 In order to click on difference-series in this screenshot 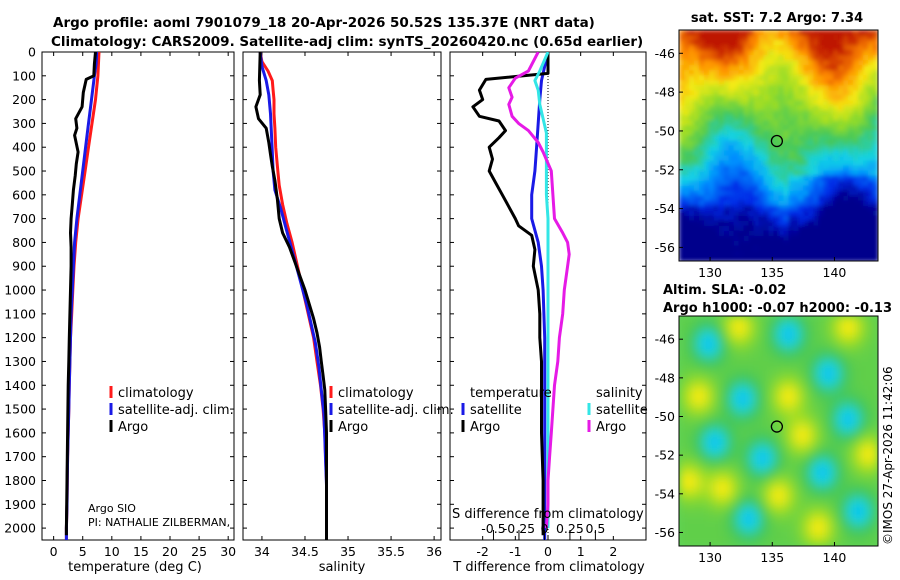, I will do `click(521, 296)`.